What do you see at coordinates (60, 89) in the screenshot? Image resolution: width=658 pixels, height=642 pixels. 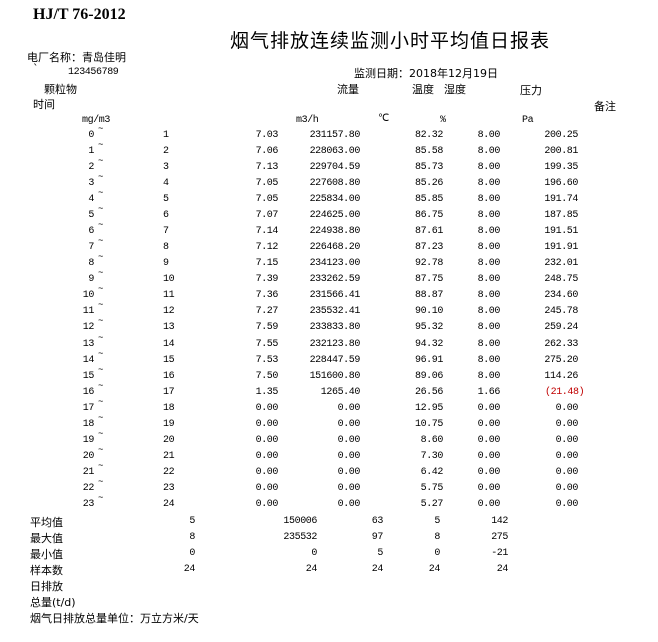 I see `col-dust: 颗粒物` at bounding box center [60, 89].